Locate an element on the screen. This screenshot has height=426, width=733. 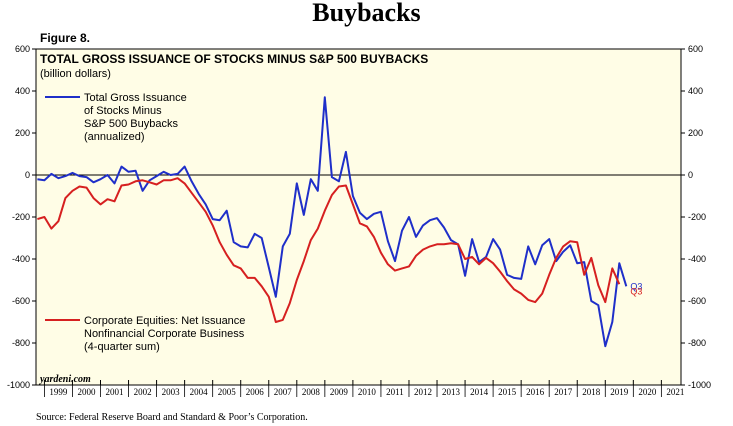
y-tick-label-right: 400 is located at coordinates (695, 91).